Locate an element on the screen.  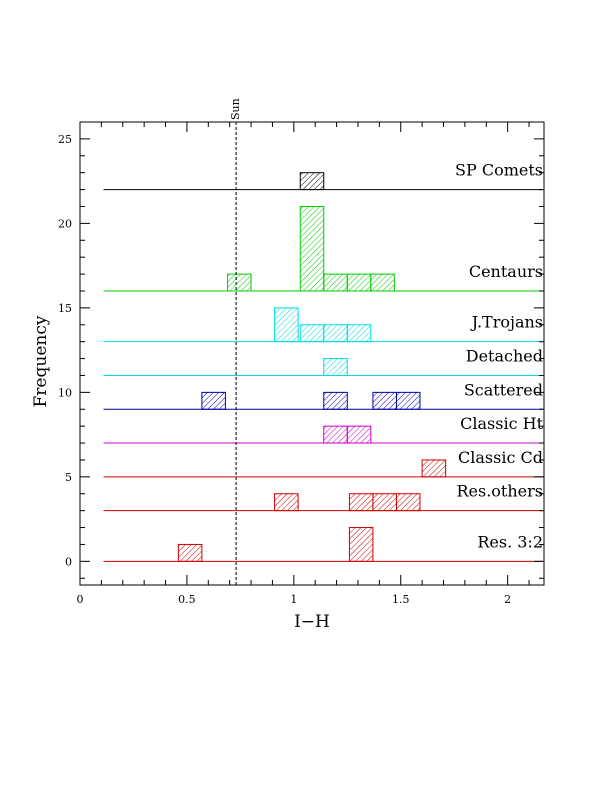
y-tick-label: 0 is located at coordinates (68, 561).